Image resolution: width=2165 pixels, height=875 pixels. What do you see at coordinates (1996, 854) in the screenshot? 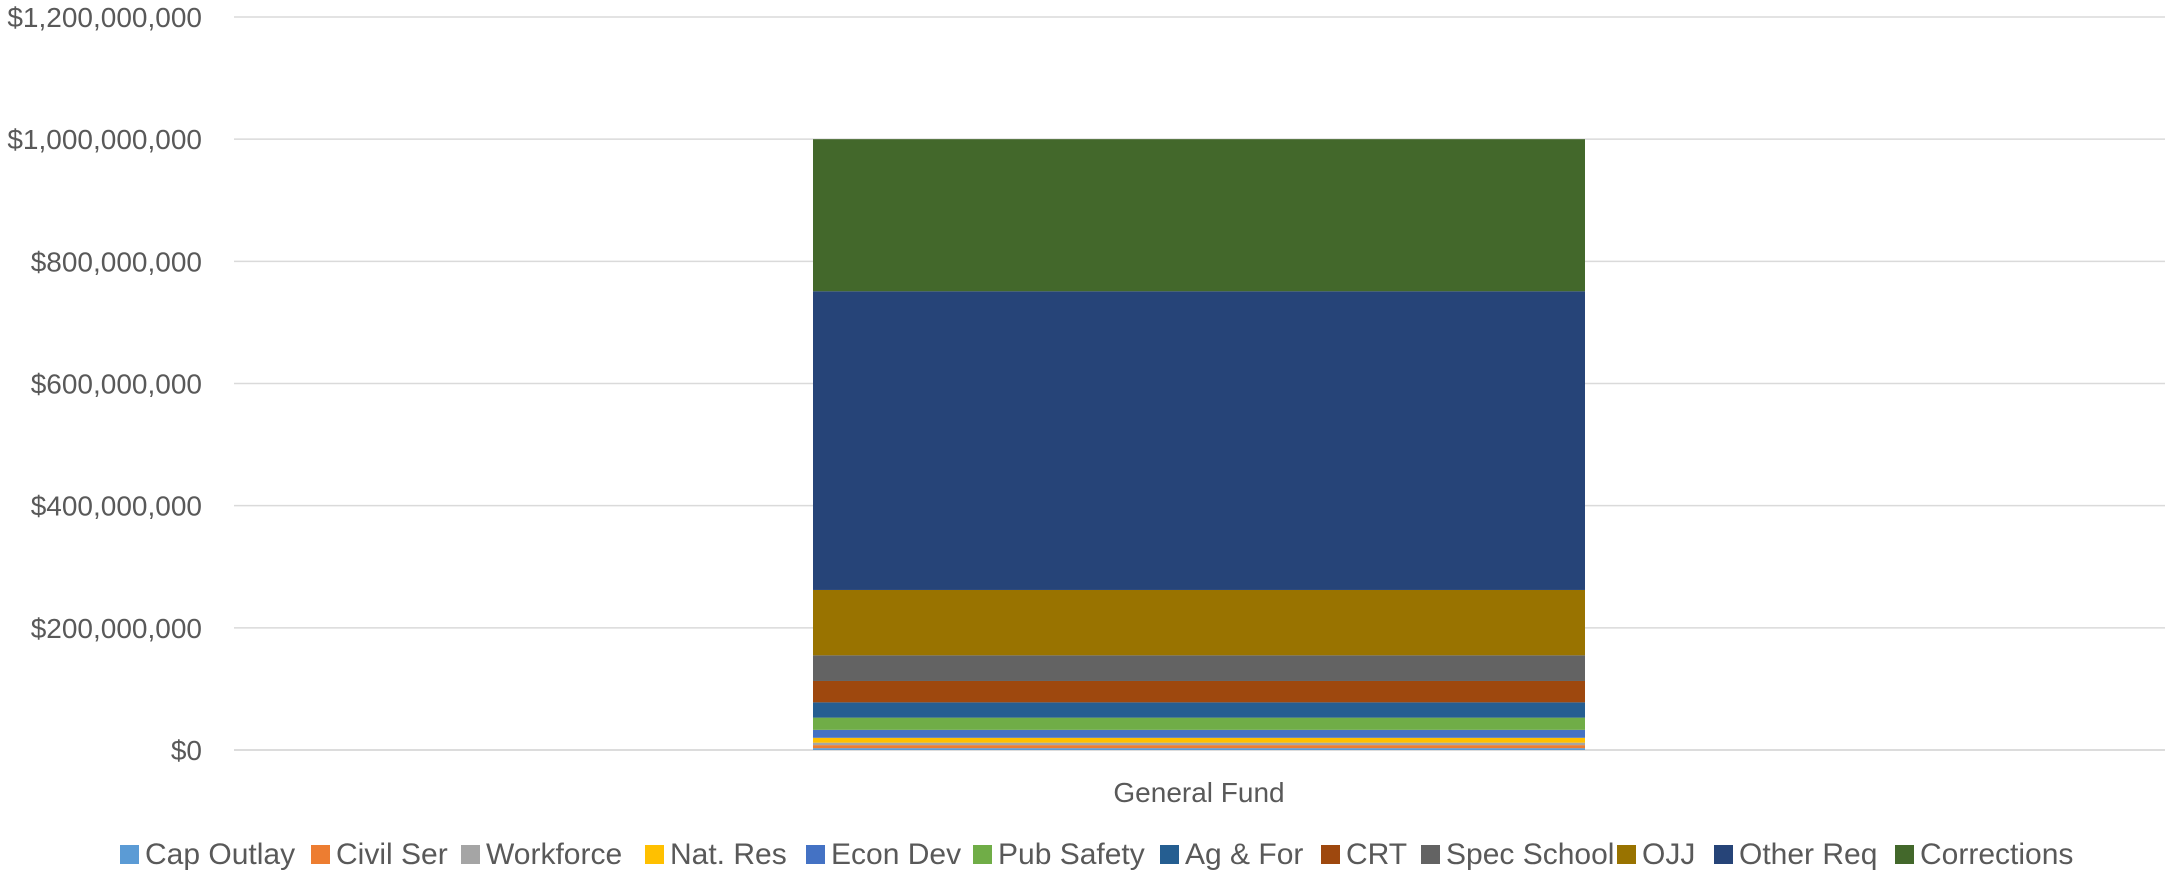
I see `legend-label: Corrections` at bounding box center [1996, 854].